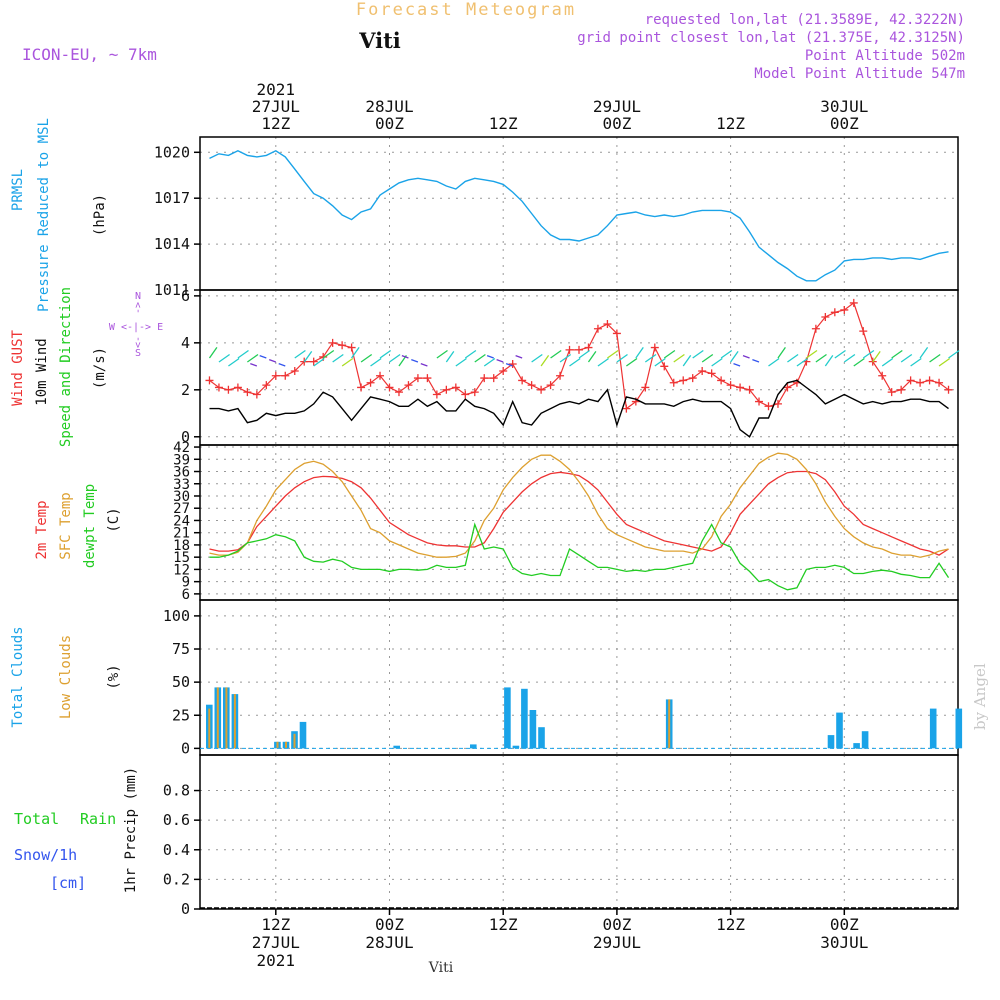 The height and width of the screenshot is (1000, 1000). What do you see at coordinates (36, 819) in the screenshot?
I see `precip-total-label: Total` at bounding box center [36, 819].